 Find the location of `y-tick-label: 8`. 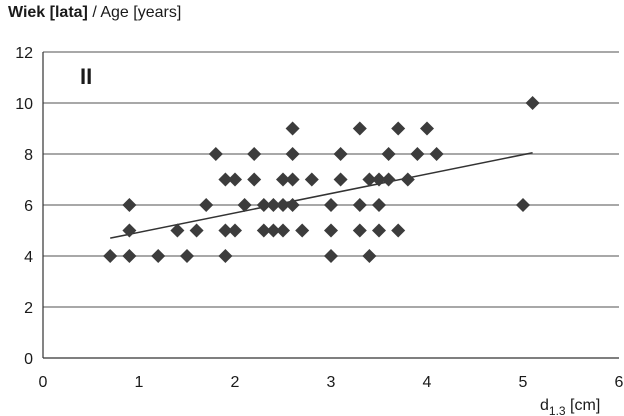

y-tick-label: 8 is located at coordinates (28, 155).